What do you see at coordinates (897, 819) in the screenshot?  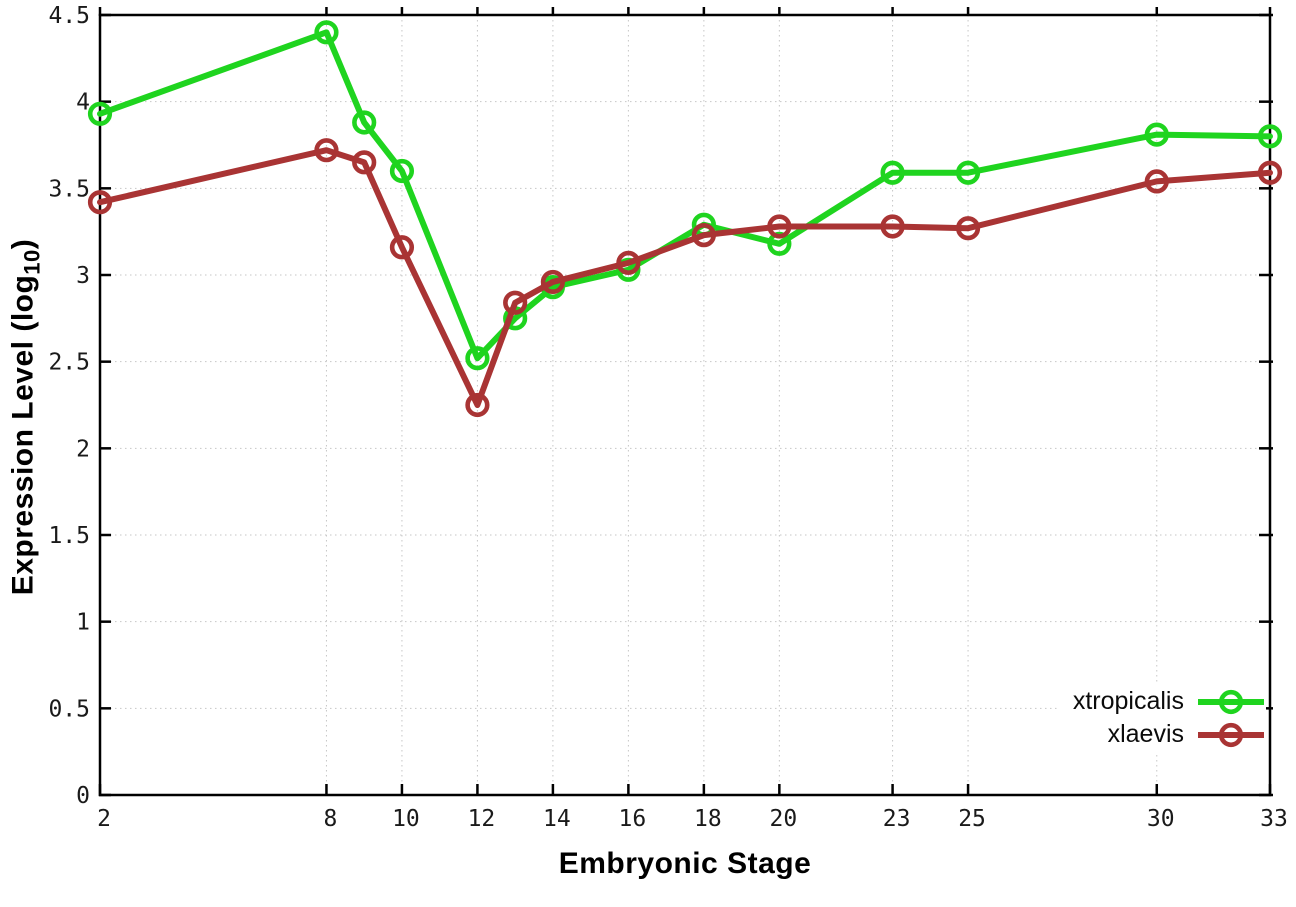 I see `x-tick-label: 23` at bounding box center [897, 819].